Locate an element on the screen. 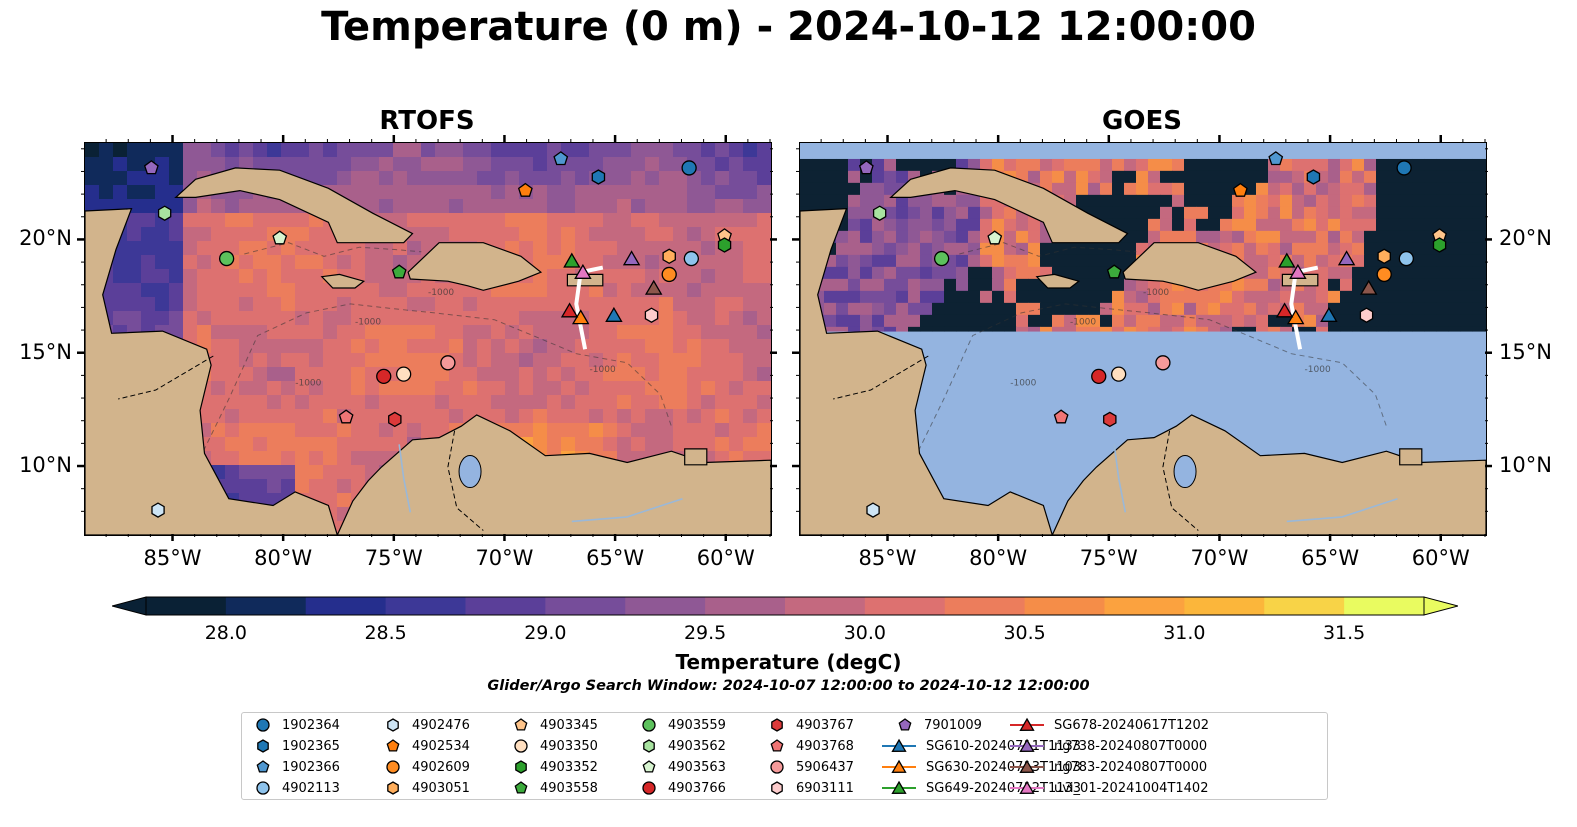 The height and width of the screenshot is (827, 1577). legend-item: 4903766 is located at coordinates (682, 788).